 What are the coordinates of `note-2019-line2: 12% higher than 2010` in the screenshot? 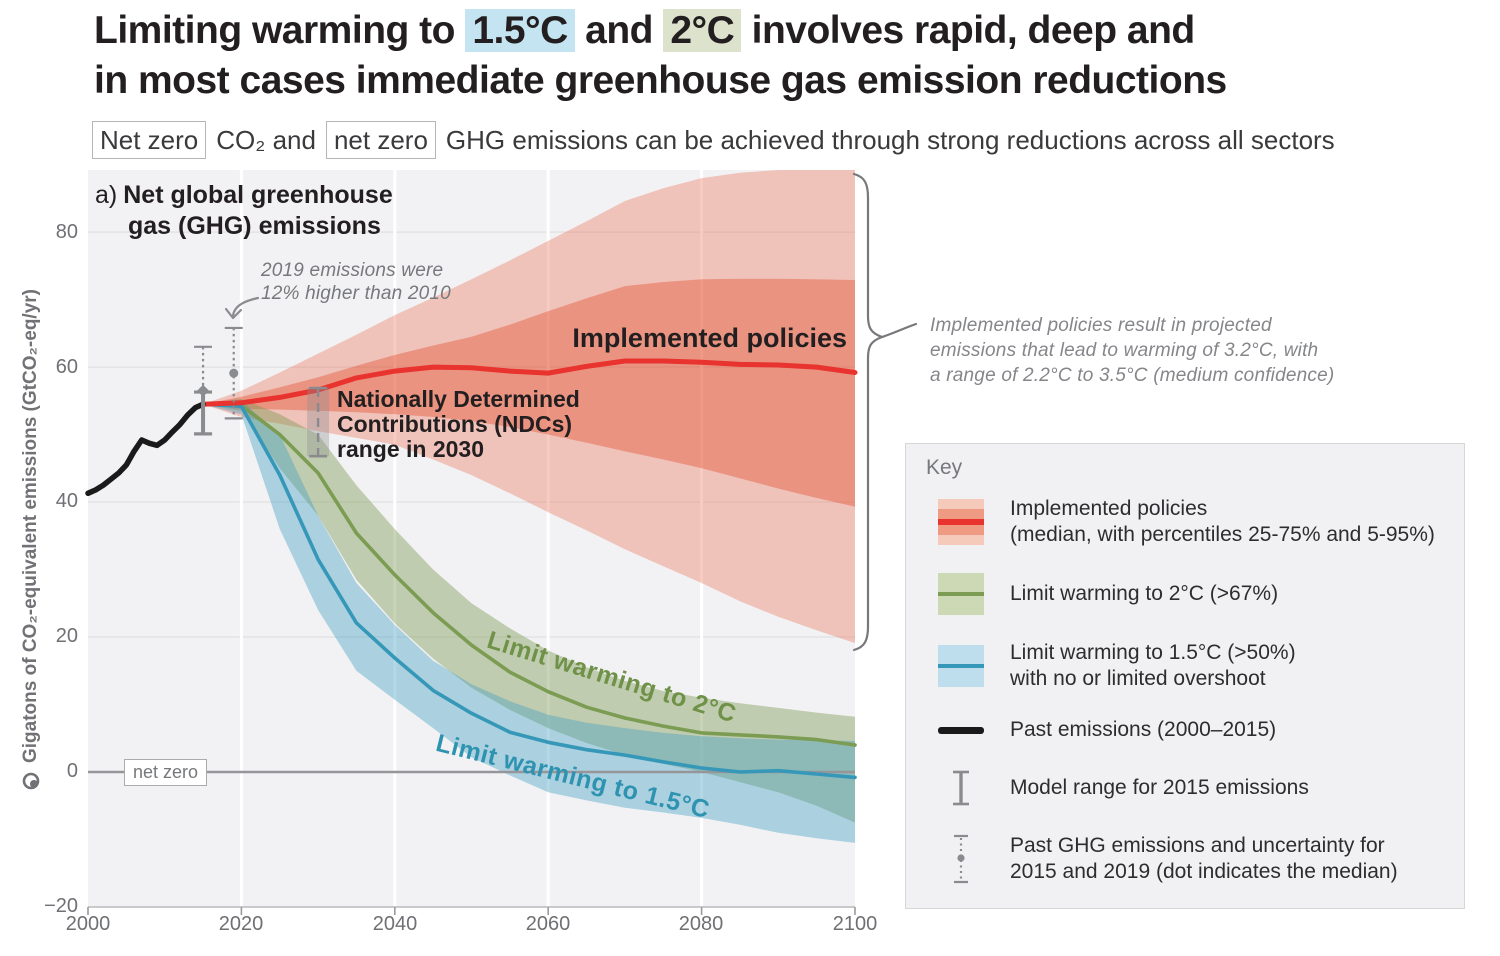 It's located at (356, 293).